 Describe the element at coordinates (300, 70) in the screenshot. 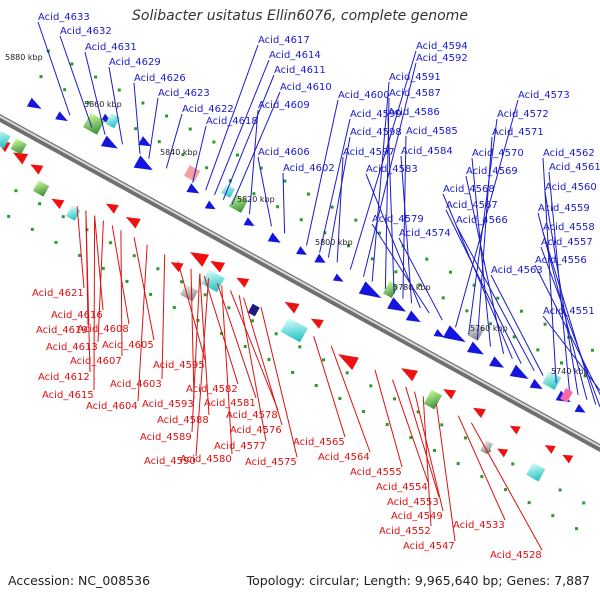

I see `forward-gene-label: Acid_4611` at that location.